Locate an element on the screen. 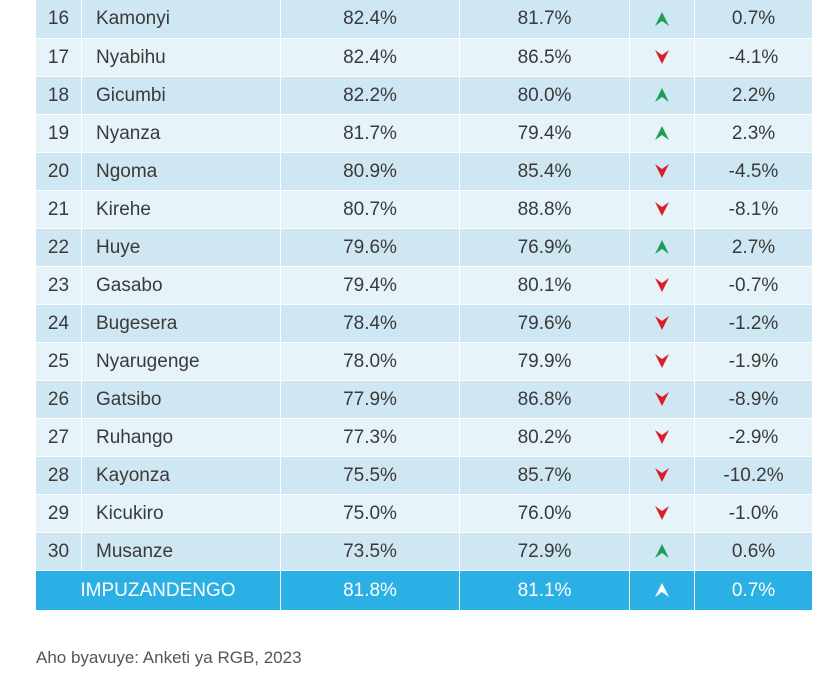 The width and height of the screenshot is (831, 692). rank-cell: 27 is located at coordinates (59, 437).